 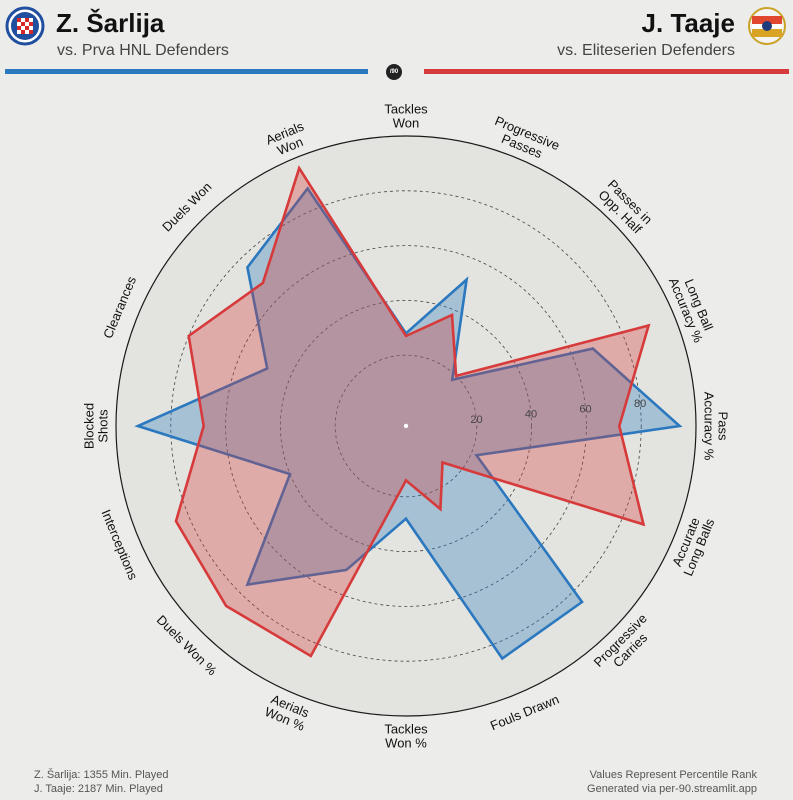 I want to click on ring-tick-label: 20, so click(x=476, y=420).